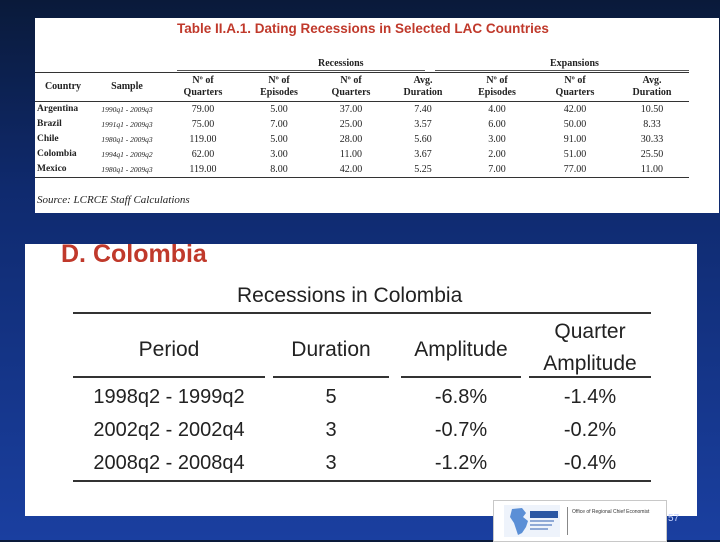 The image size is (720, 542). I want to click on duration-underline, so click(331, 377).